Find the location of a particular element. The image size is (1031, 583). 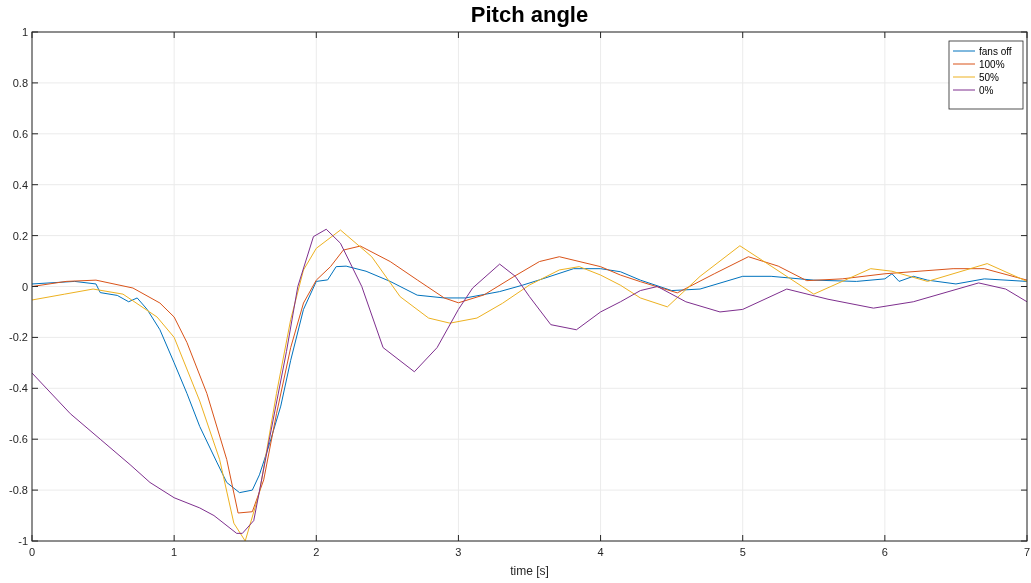

y-tick-label: -1 is located at coordinates (23, 541).